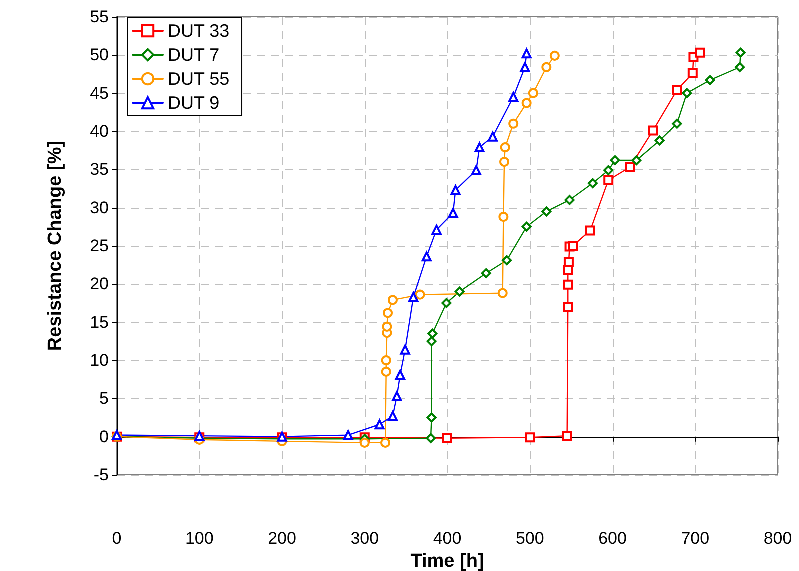  Describe the element at coordinates (99, 93) in the screenshot. I see `y-tick-label: 45` at that location.